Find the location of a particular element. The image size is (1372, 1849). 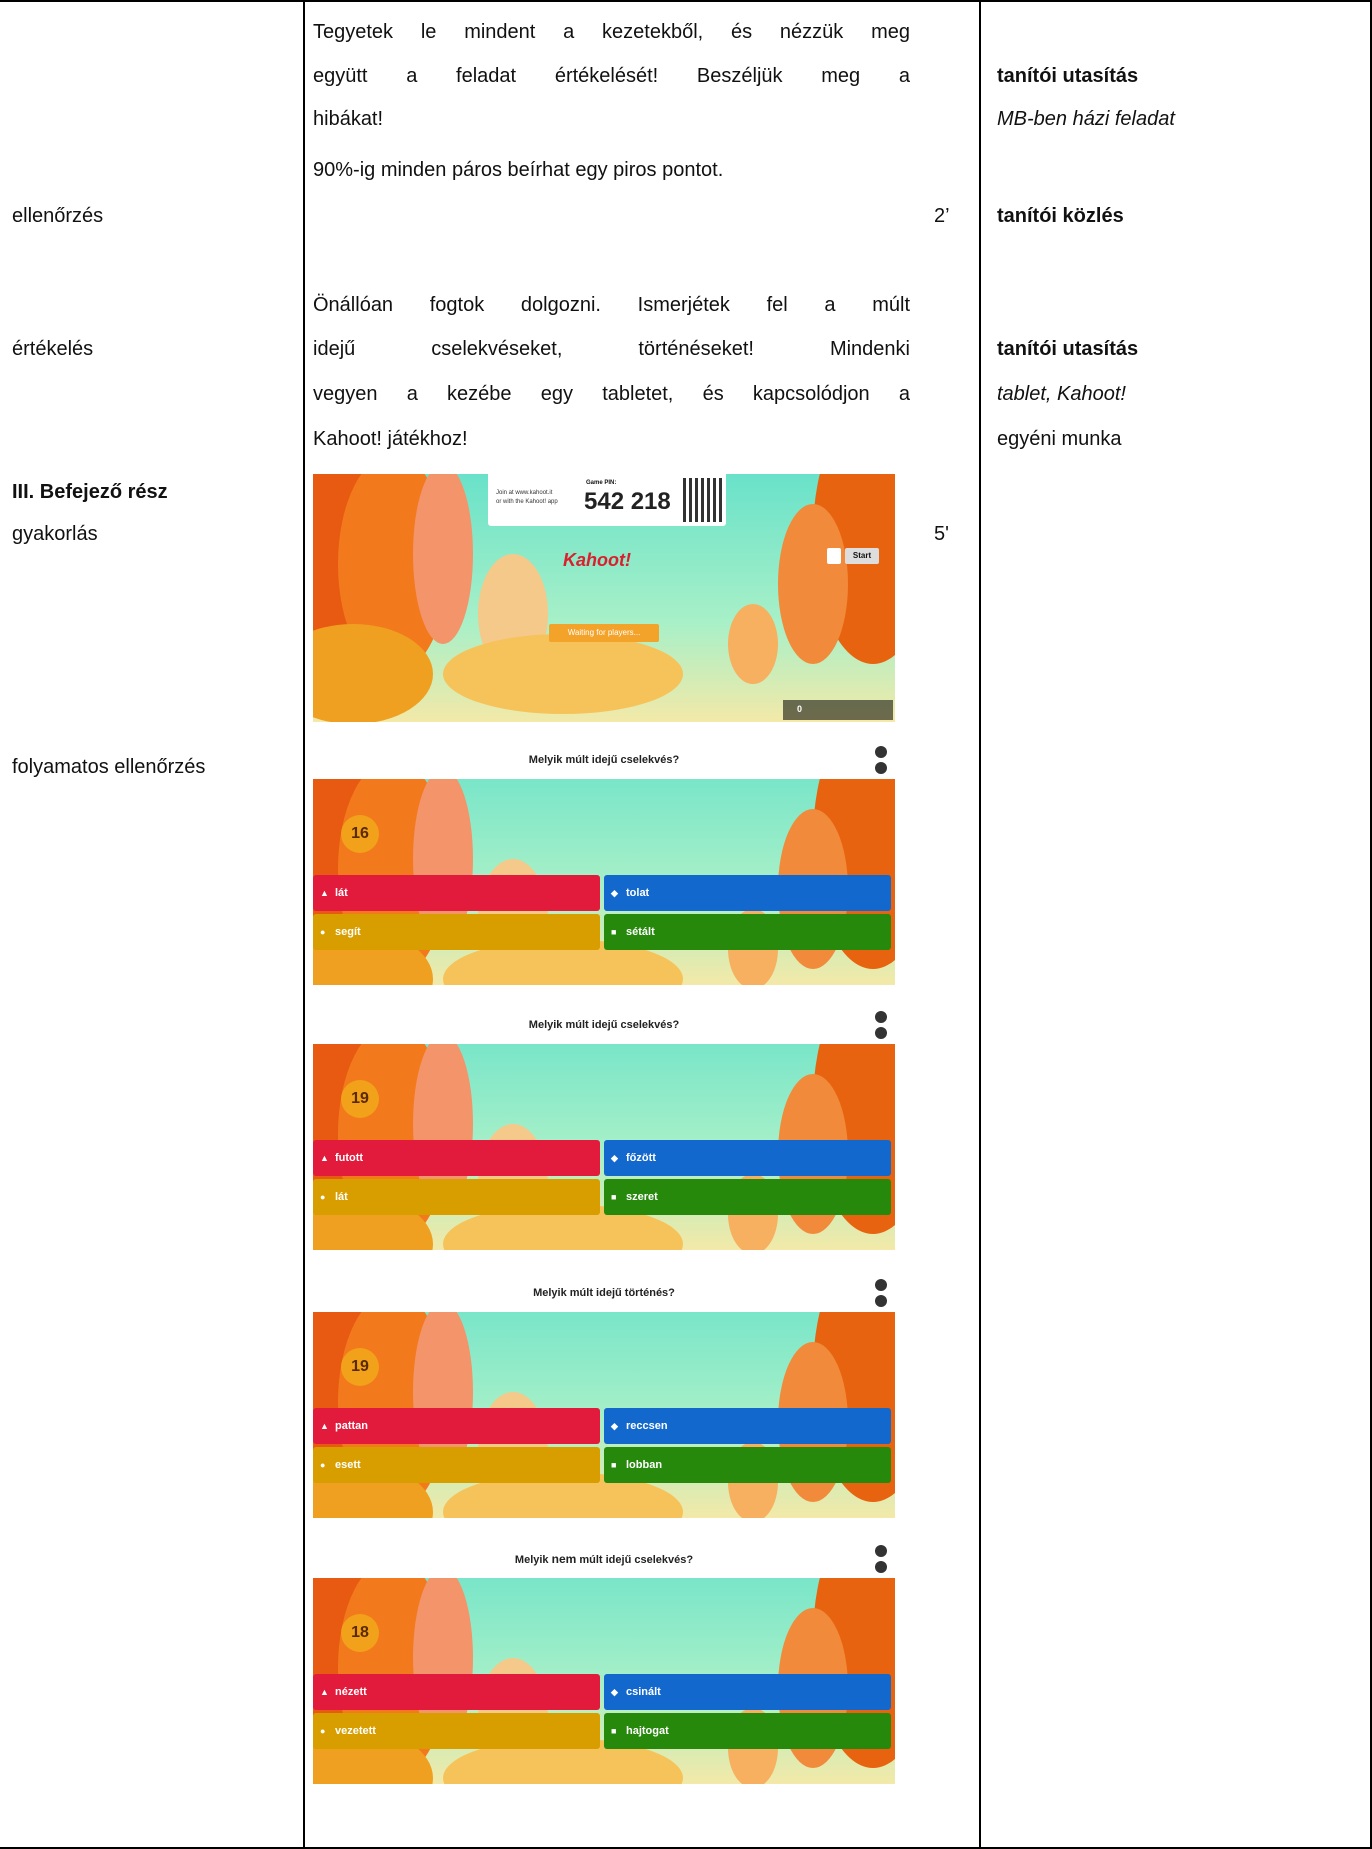

answer-button: ● esett is located at coordinates (456, 1465).